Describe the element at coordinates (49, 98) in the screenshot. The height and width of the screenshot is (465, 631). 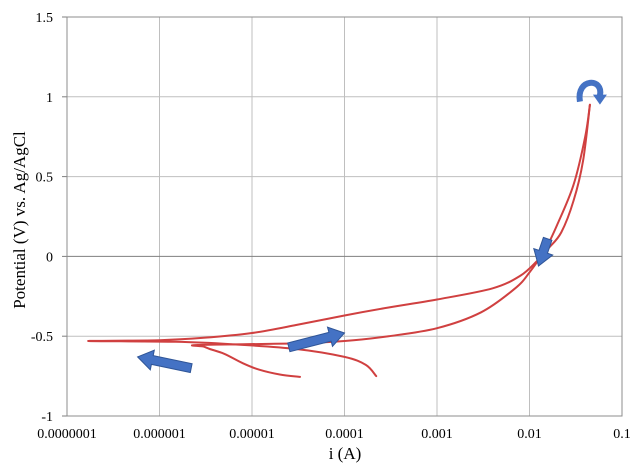
I see `y-tick-label: 1` at that location.